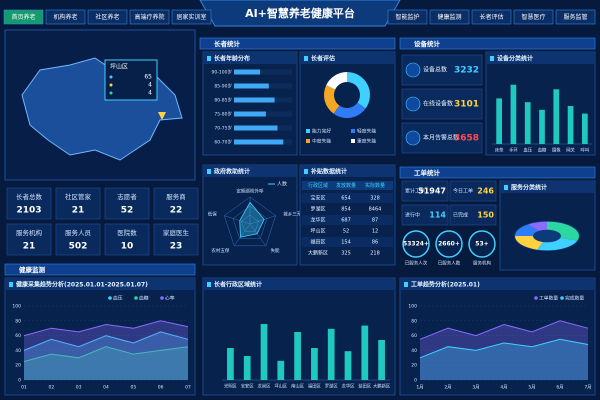  Describe the element at coordinates (78, 247) in the screenshot. I see `stat-value: 502` at that location.